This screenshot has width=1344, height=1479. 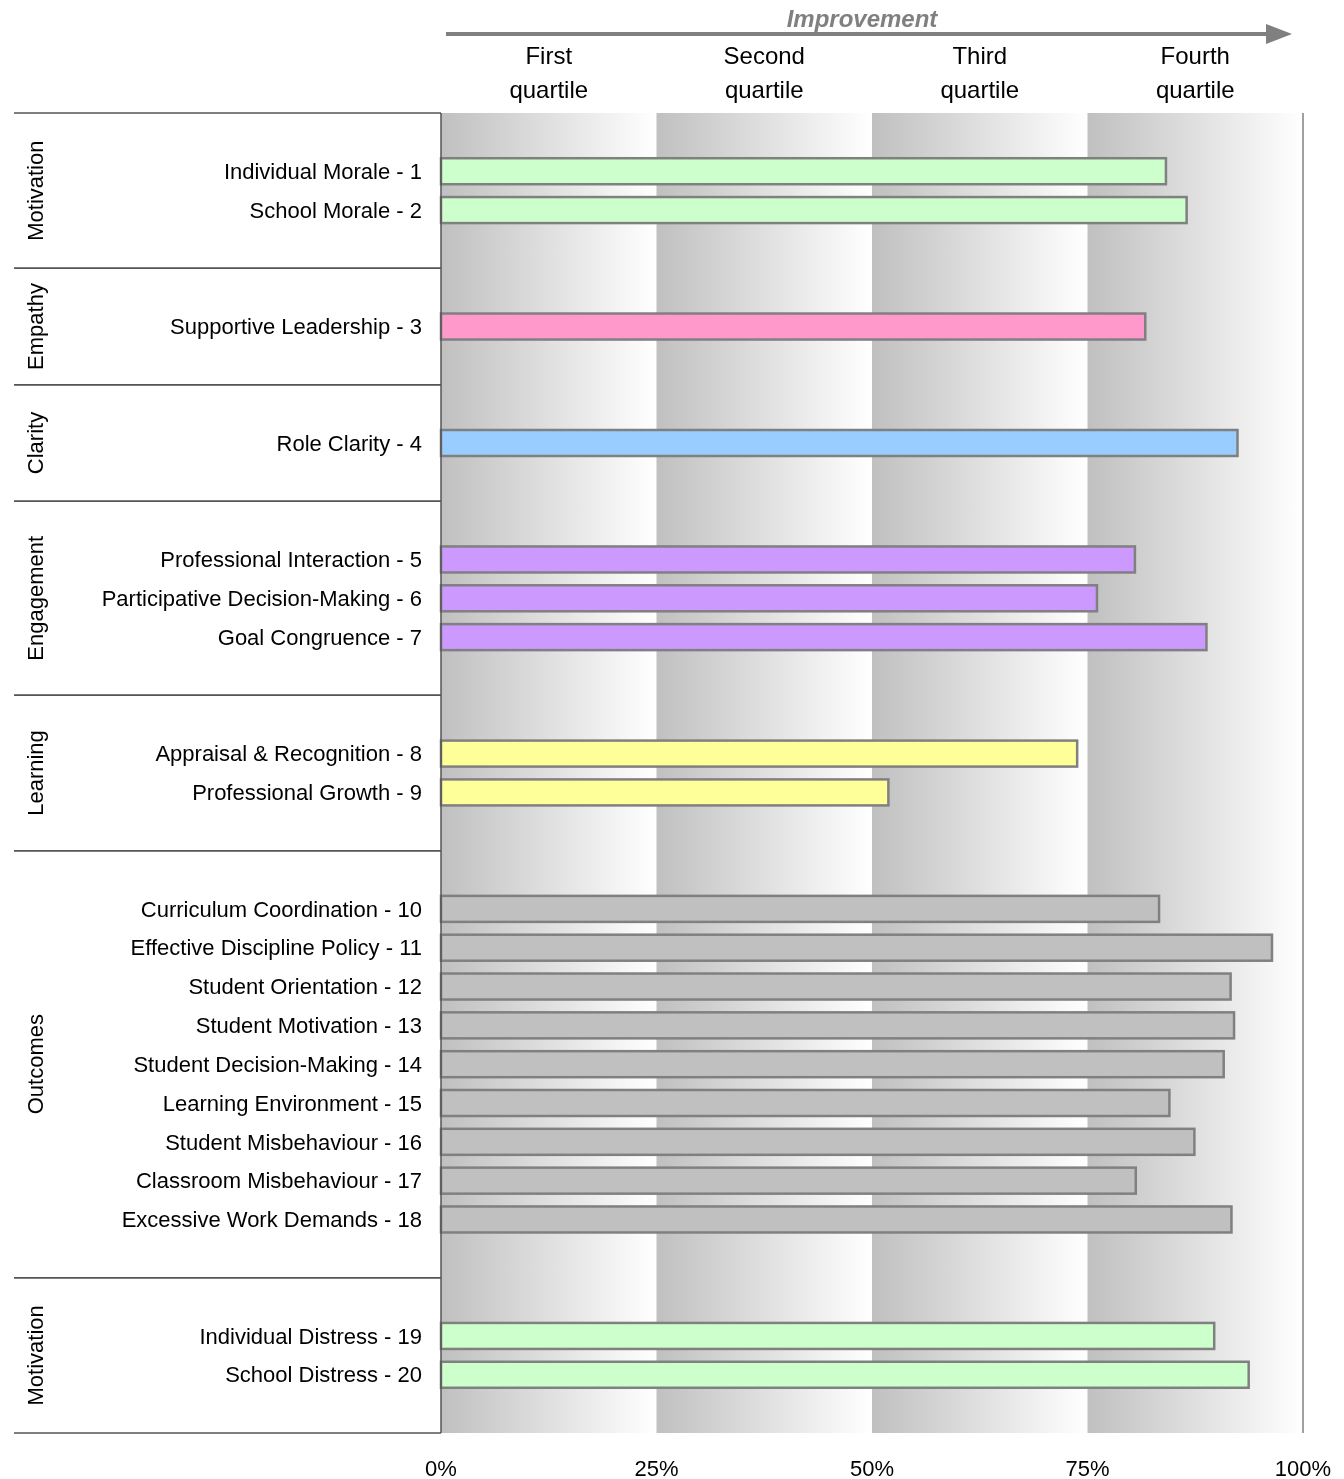 I want to click on y-tick-label: Excessive Work Demands - 18, so click(x=271, y=1220).